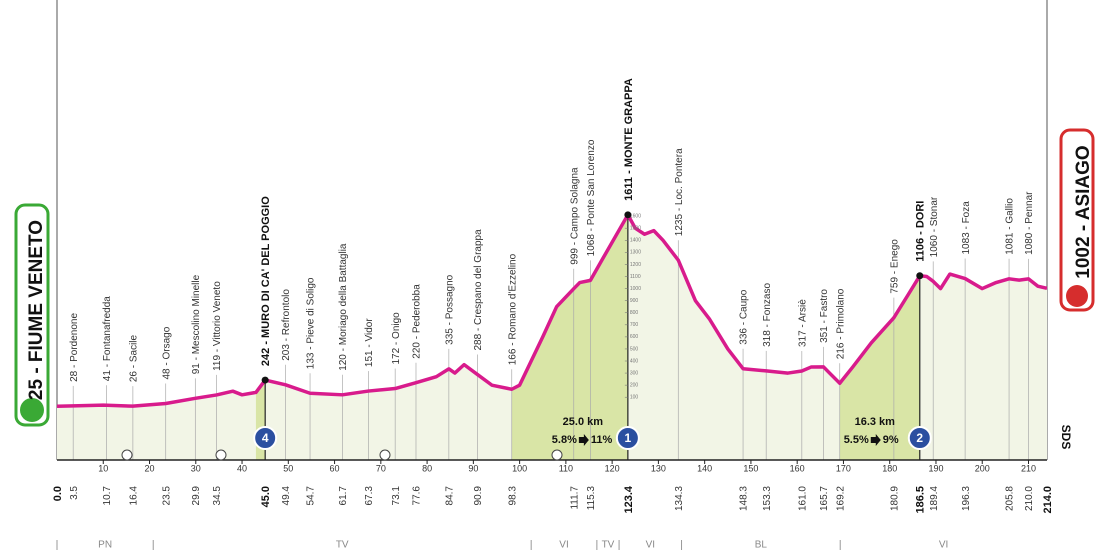 The image size is (1100, 550). What do you see at coordinates (824, 316) in the screenshot?
I see `waypoint-label: 351 - Fastro` at bounding box center [824, 316].